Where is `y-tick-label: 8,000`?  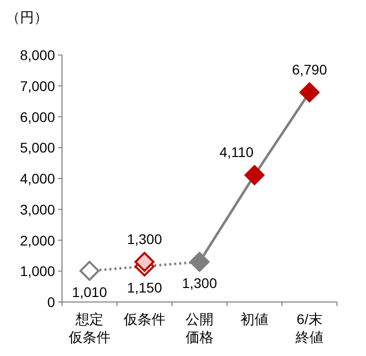 y-tick-label: 8,000 is located at coordinates (38, 55).